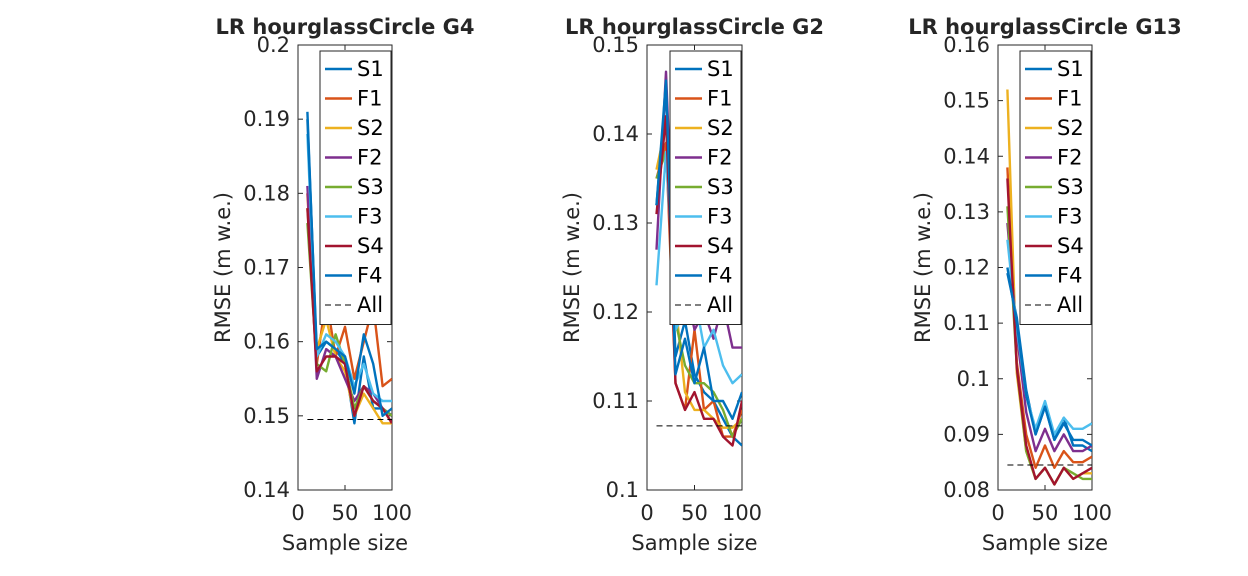 This screenshot has height=576, width=1248. I want to click on series-line-f2, so click(1049, 337).